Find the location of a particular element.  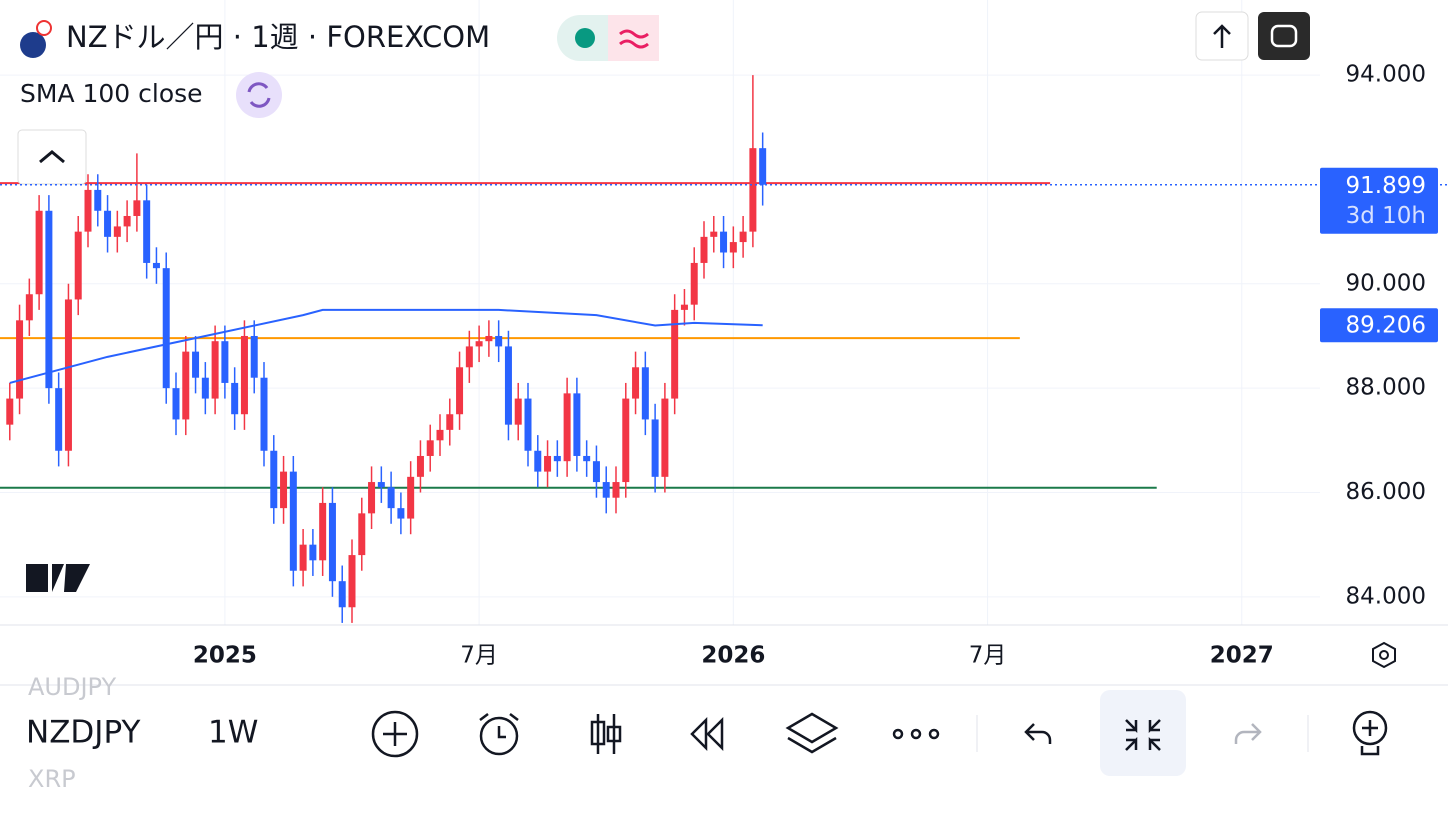

candles-icon is located at coordinates (606, 734).